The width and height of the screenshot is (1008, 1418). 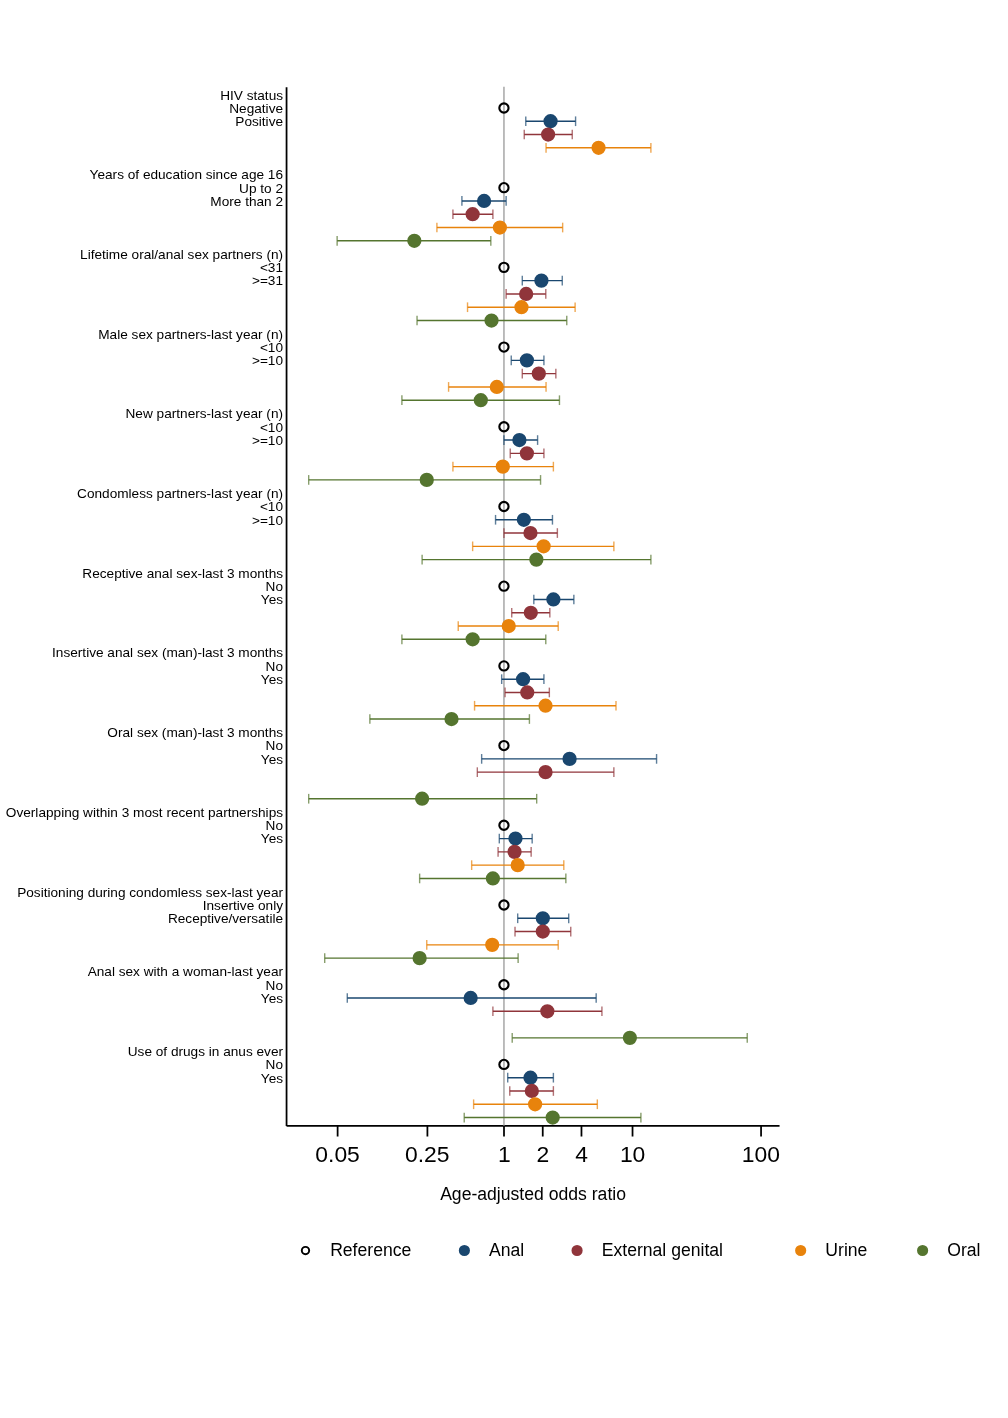 What do you see at coordinates (582, 1154) in the screenshot?
I see `x-tick-label: 4` at bounding box center [582, 1154].